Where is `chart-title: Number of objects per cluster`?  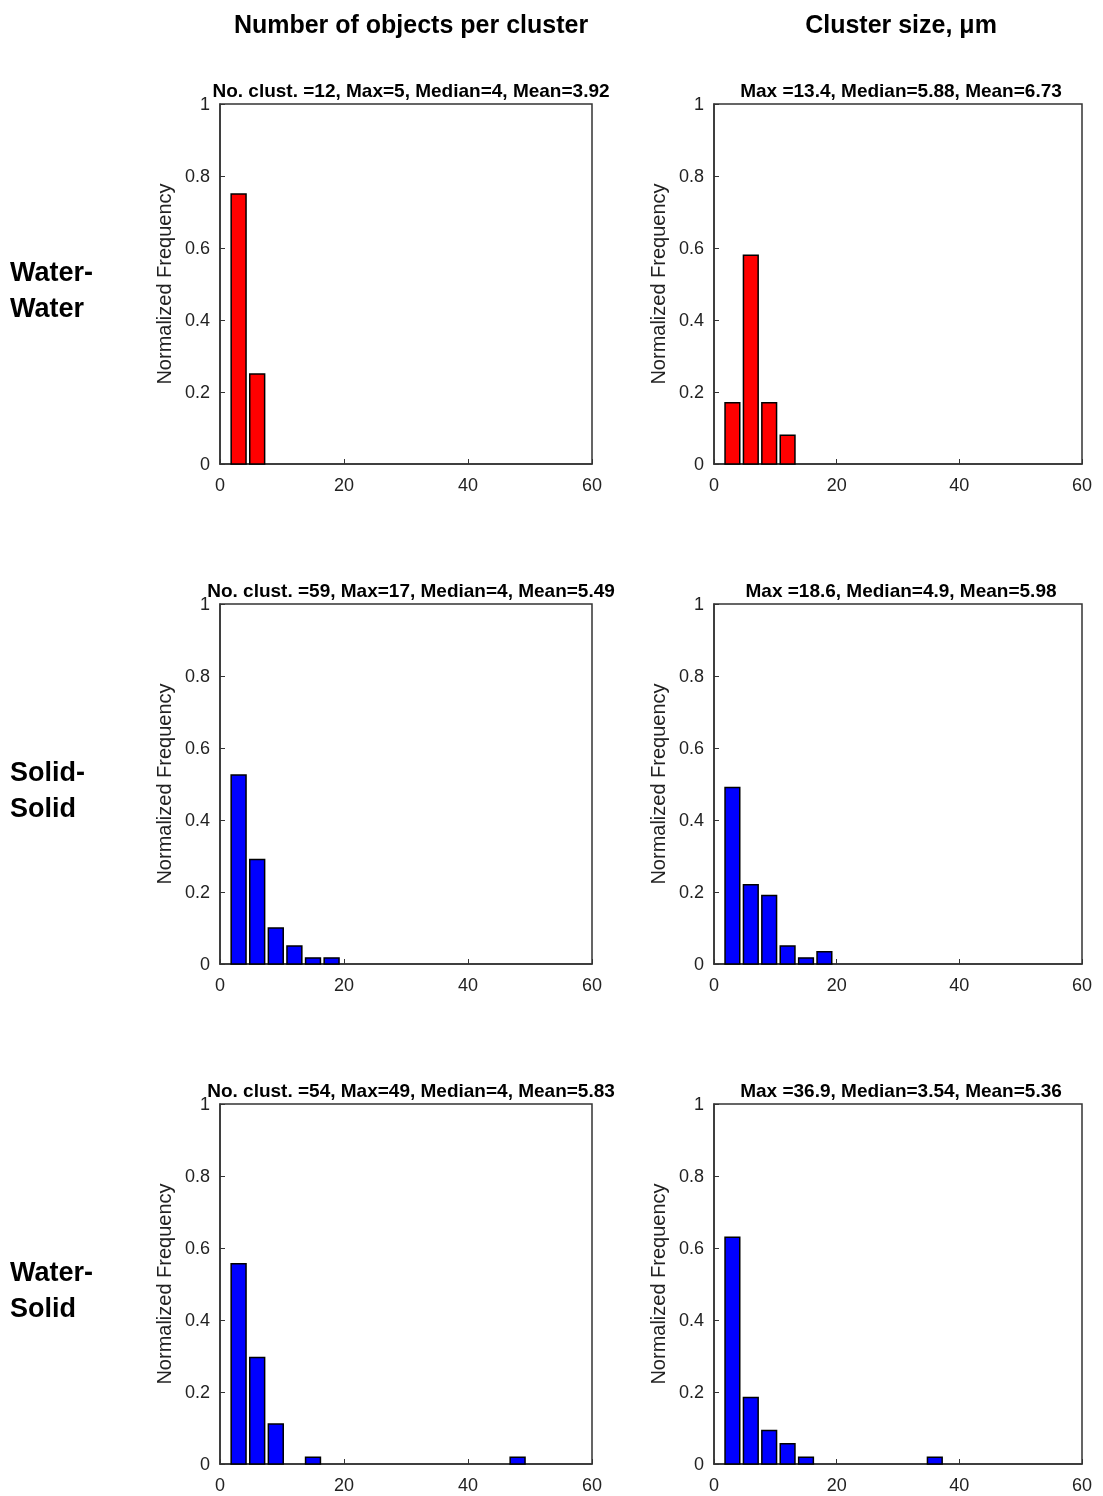
chart-title: Number of objects per cluster is located at coordinates (411, 23).